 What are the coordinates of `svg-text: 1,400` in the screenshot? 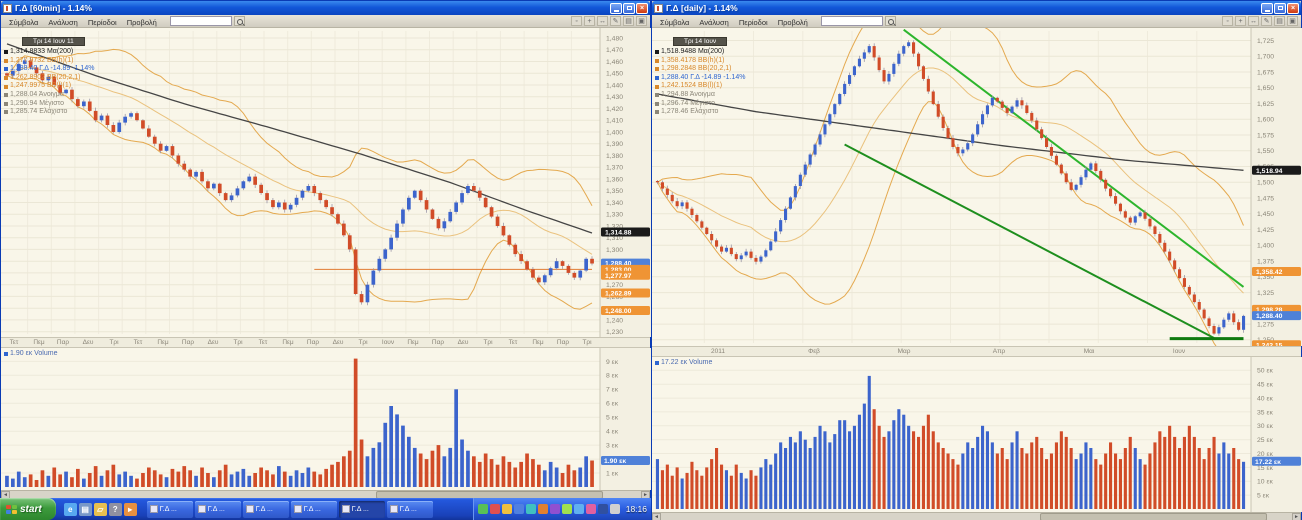 It's located at (614, 132).